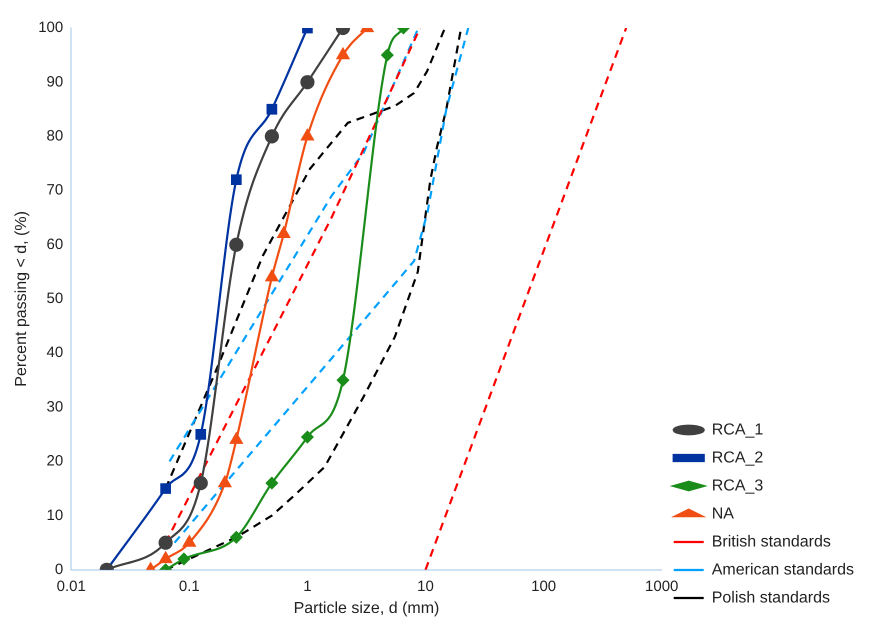  What do you see at coordinates (189, 586) in the screenshot?
I see `x-tick-label: 0.1` at bounding box center [189, 586].